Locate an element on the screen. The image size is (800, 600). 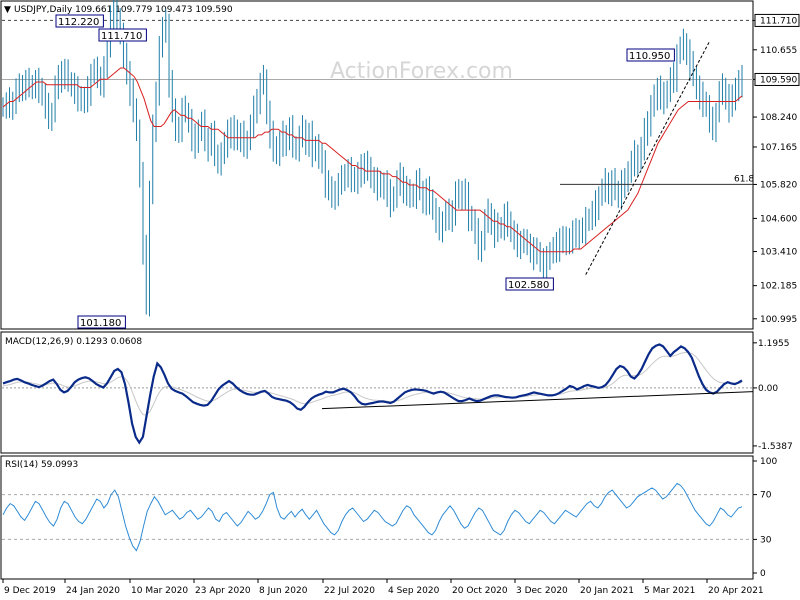
price-annotation-label: 101.180 is located at coordinates (100, 323).